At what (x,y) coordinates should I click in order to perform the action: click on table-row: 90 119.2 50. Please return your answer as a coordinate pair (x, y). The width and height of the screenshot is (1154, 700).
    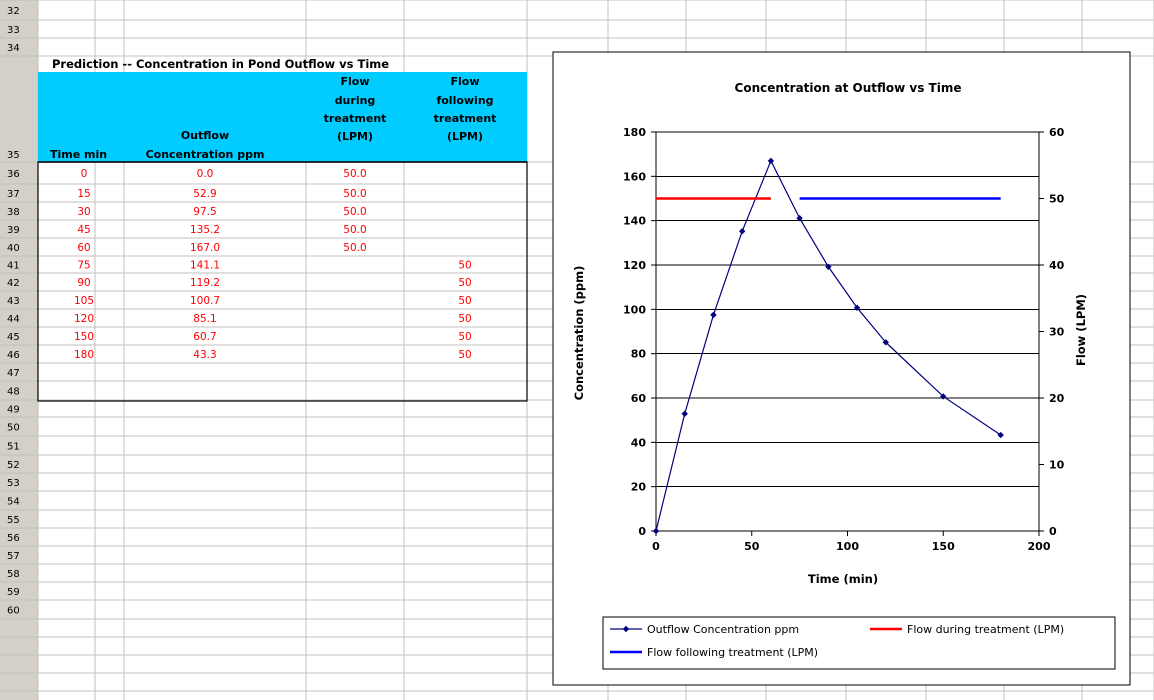
    Looking at the image, I should click on (274, 283).